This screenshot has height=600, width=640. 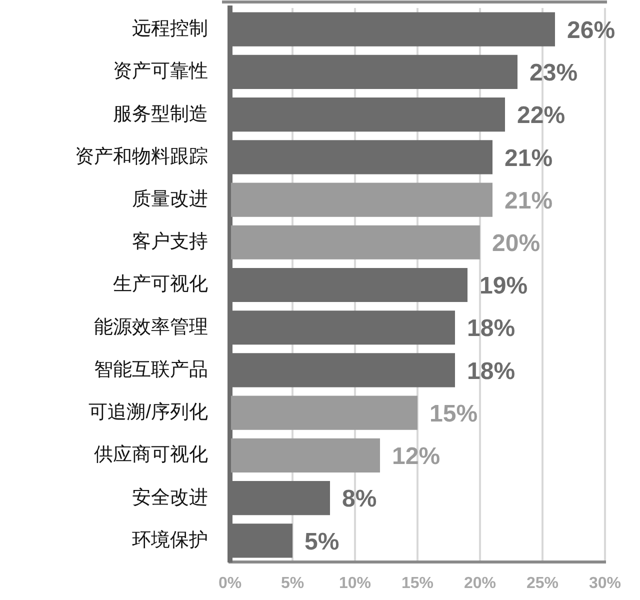 I want to click on data-label: 26%, so click(x=591, y=30).